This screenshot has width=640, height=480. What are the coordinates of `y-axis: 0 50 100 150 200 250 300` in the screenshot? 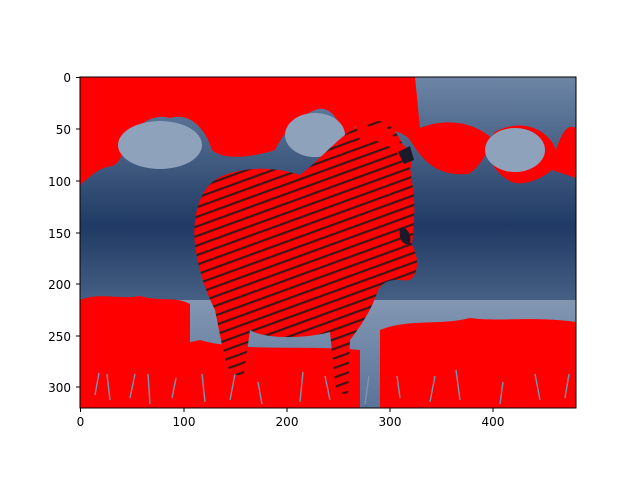 It's located at (64, 233).